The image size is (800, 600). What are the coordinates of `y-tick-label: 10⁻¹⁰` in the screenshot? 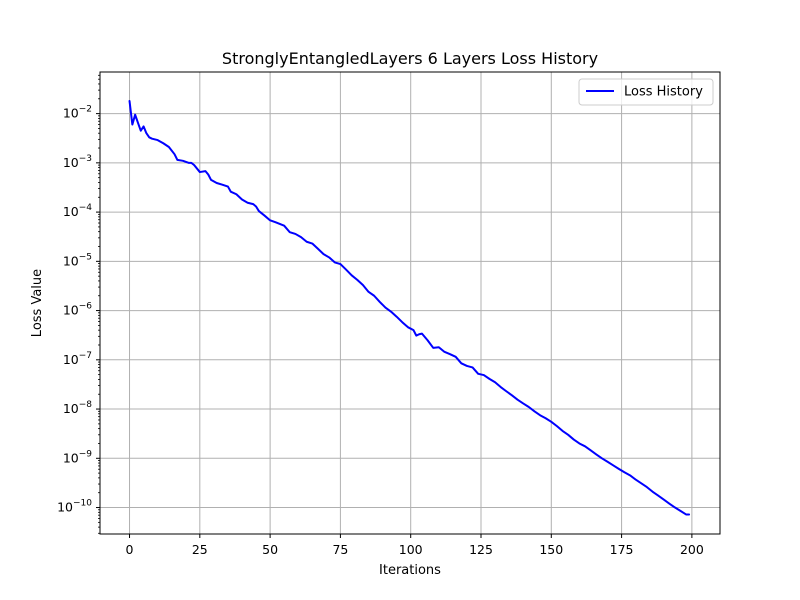 It's located at (74, 507).